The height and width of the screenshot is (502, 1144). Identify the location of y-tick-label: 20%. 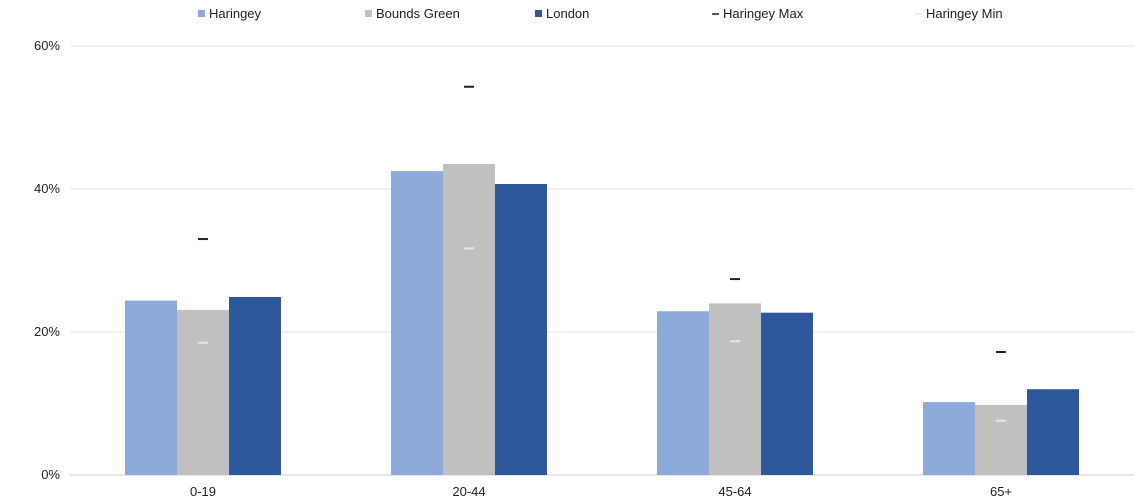
(47, 331).